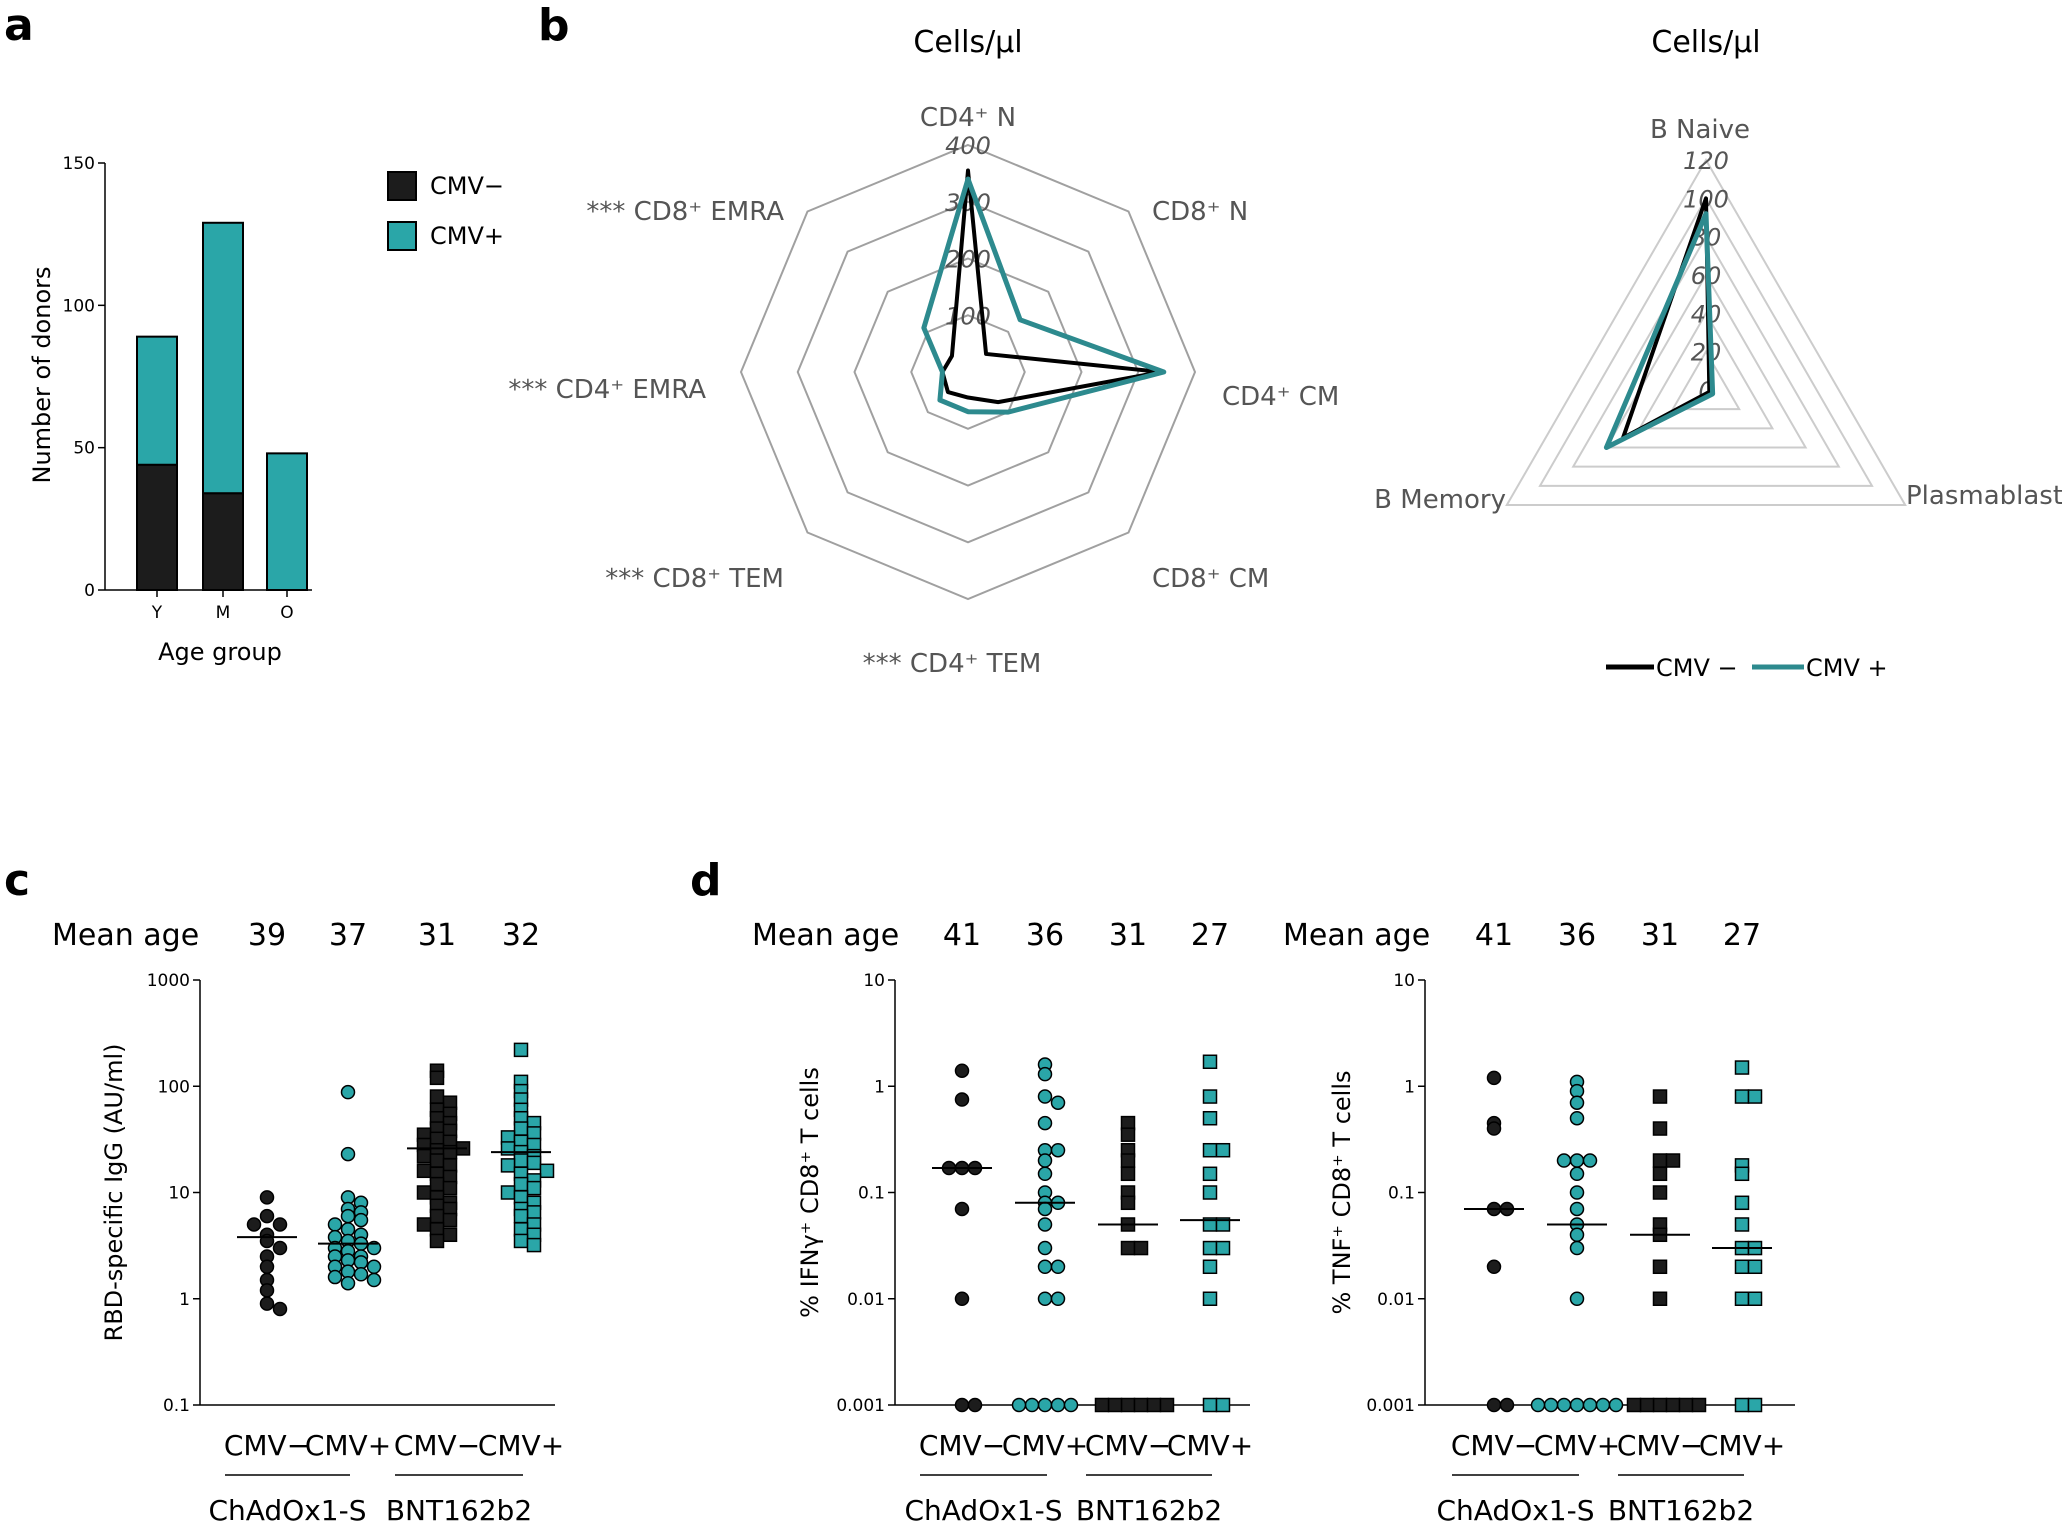 This screenshot has width=2062, height=1526. What do you see at coordinates (19, 25) in the screenshot?
I see `panel-label-a: a` at bounding box center [19, 25].